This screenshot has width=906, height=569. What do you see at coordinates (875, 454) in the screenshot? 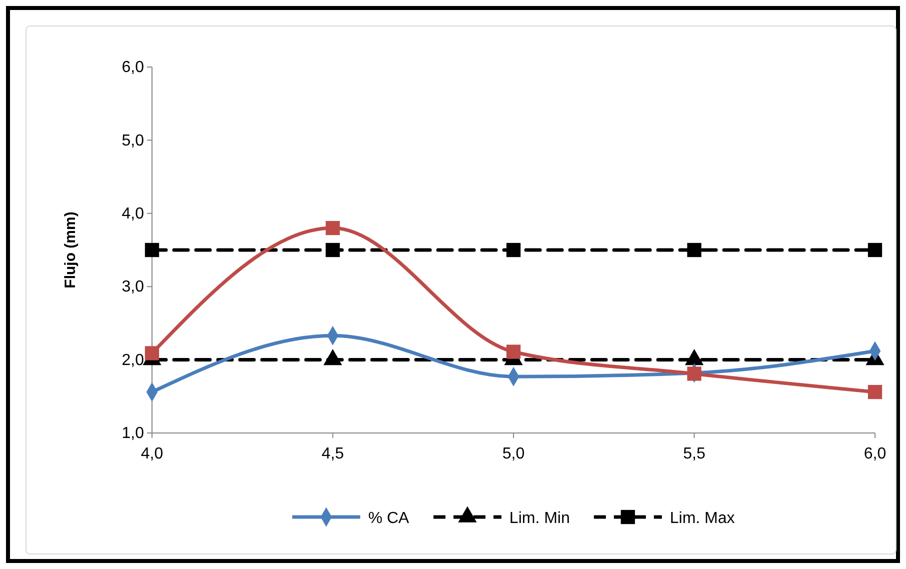
I see `x-tick-label: 6,0` at bounding box center [875, 454].